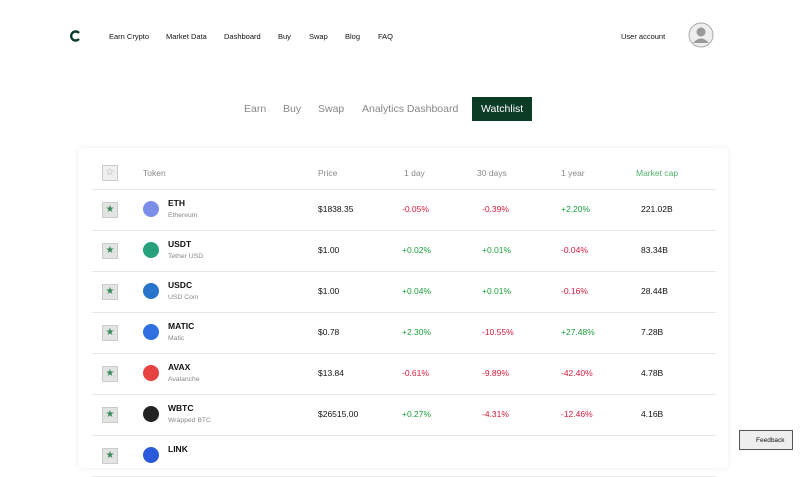 The image size is (806, 477). I want to click on cell-year: -42.40%, so click(577, 373).